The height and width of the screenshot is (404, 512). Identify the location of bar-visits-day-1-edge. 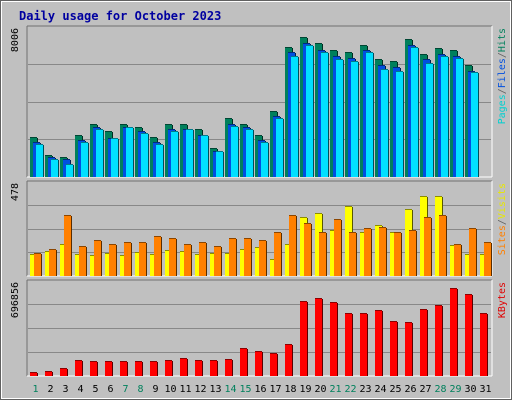
(33, 254).